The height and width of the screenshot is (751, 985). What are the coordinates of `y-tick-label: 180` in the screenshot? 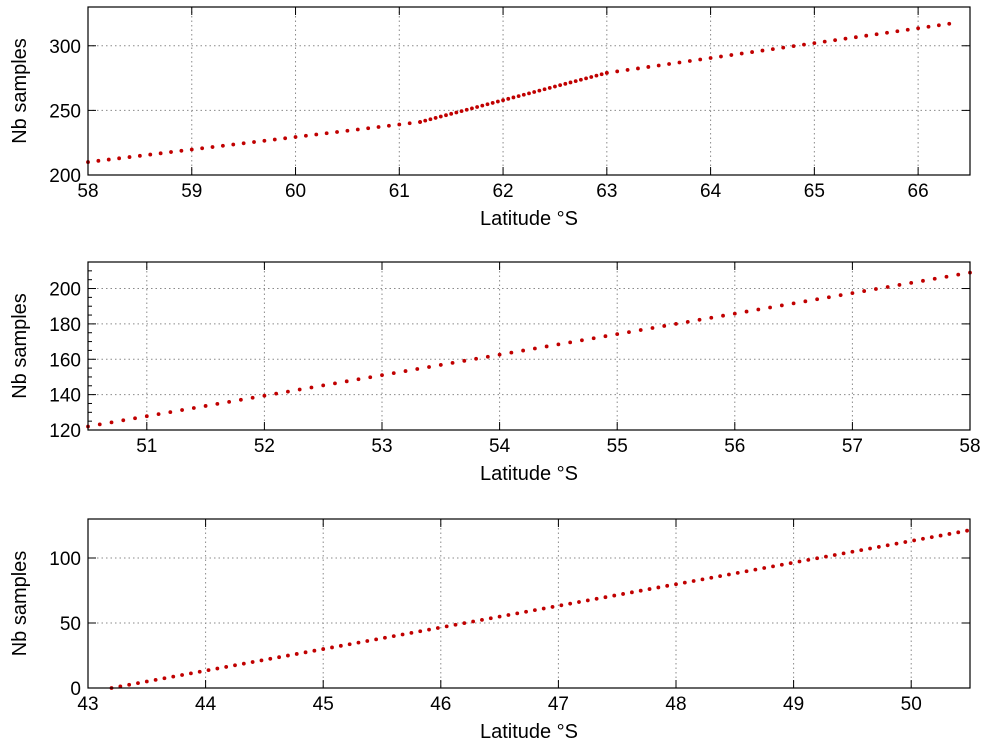 It's located at (65, 325).